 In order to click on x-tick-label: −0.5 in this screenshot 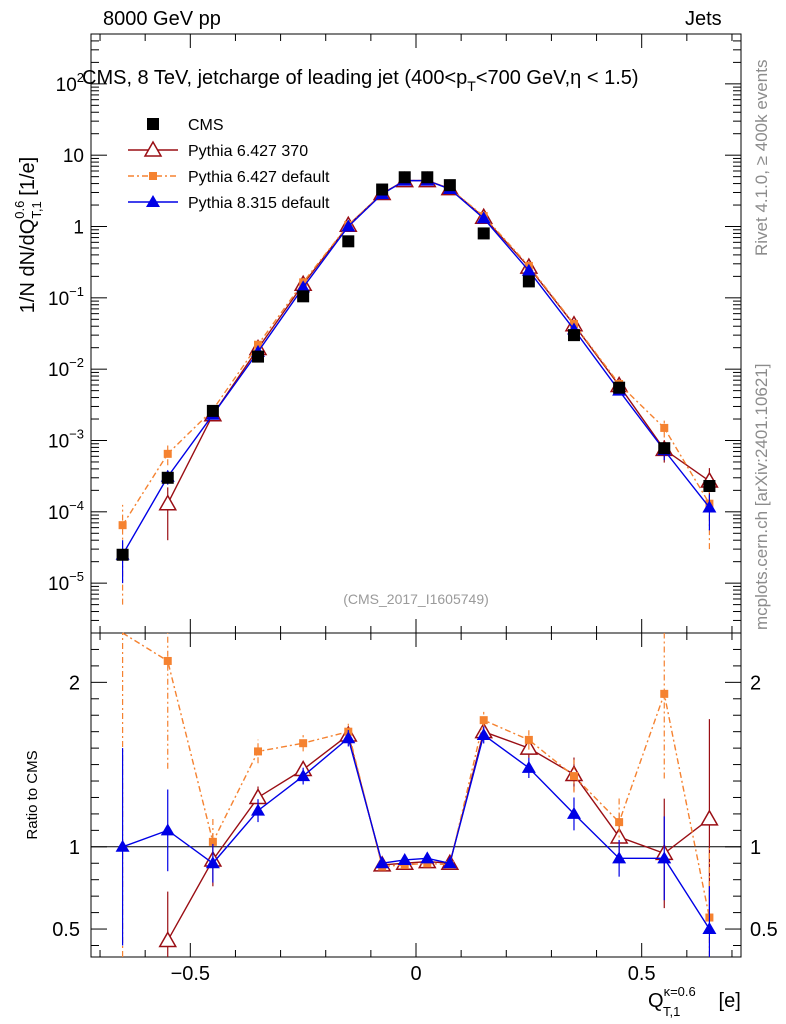, I will do `click(190, 974)`.